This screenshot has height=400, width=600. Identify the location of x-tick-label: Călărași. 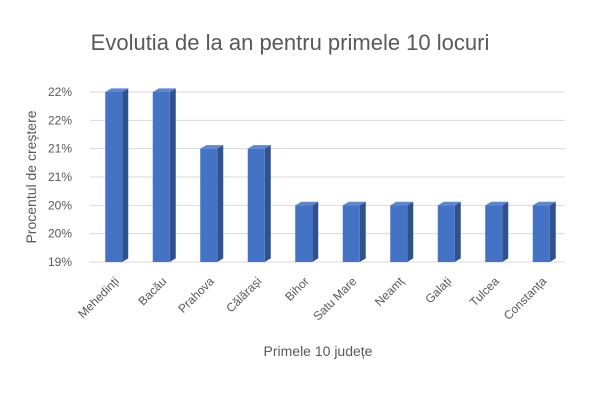
(243, 294).